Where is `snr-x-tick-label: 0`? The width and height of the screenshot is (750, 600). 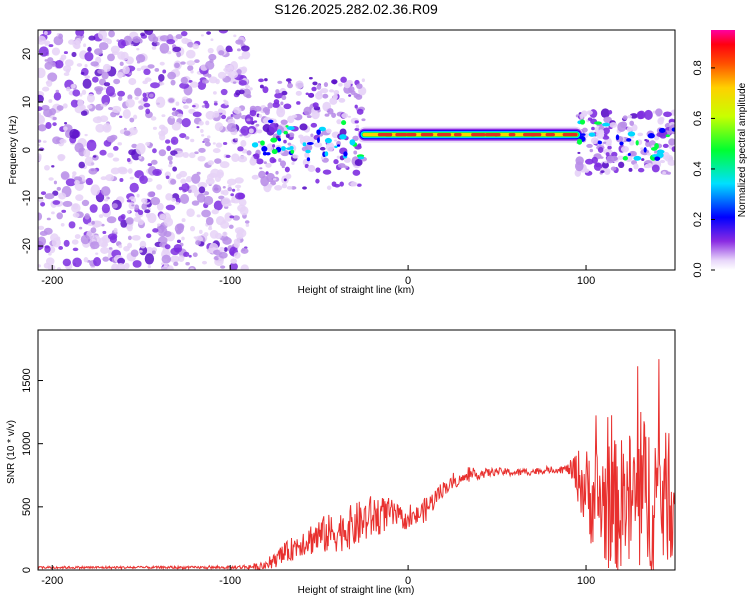 snr-x-tick-label: 0 is located at coordinates (408, 581).